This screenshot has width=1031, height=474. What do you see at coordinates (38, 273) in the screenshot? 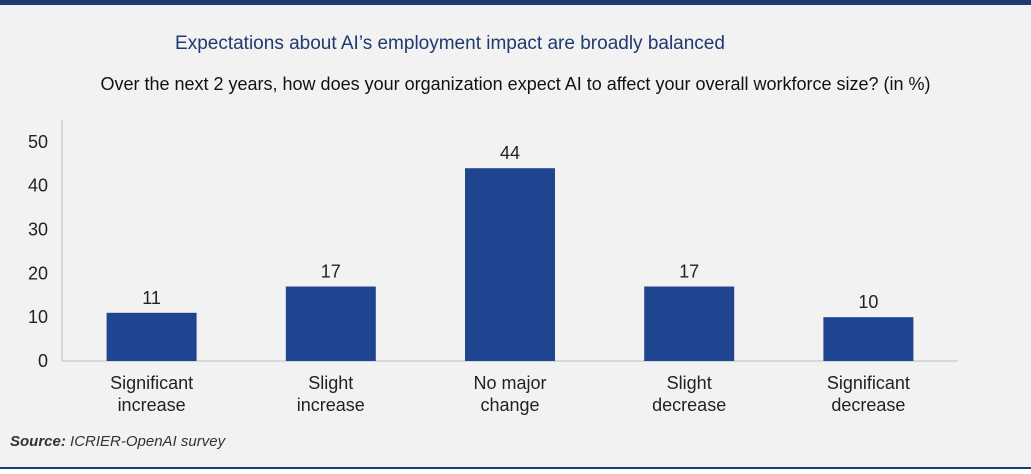
I see `y-tick-label: 20` at bounding box center [38, 273].